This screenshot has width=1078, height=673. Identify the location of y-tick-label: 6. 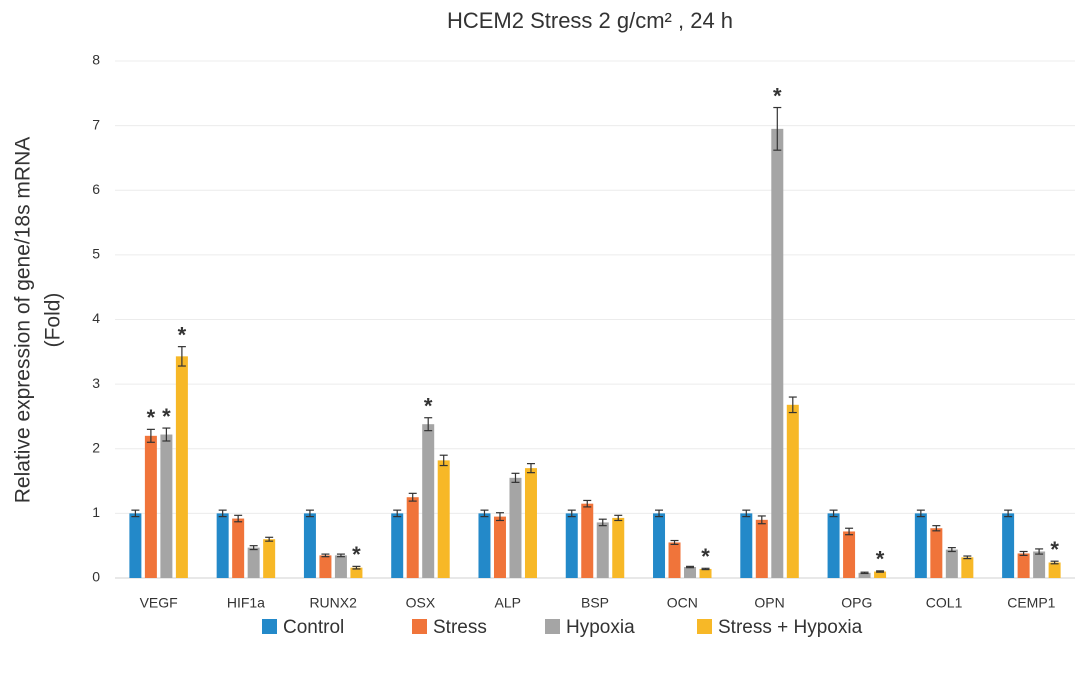
(96, 189).